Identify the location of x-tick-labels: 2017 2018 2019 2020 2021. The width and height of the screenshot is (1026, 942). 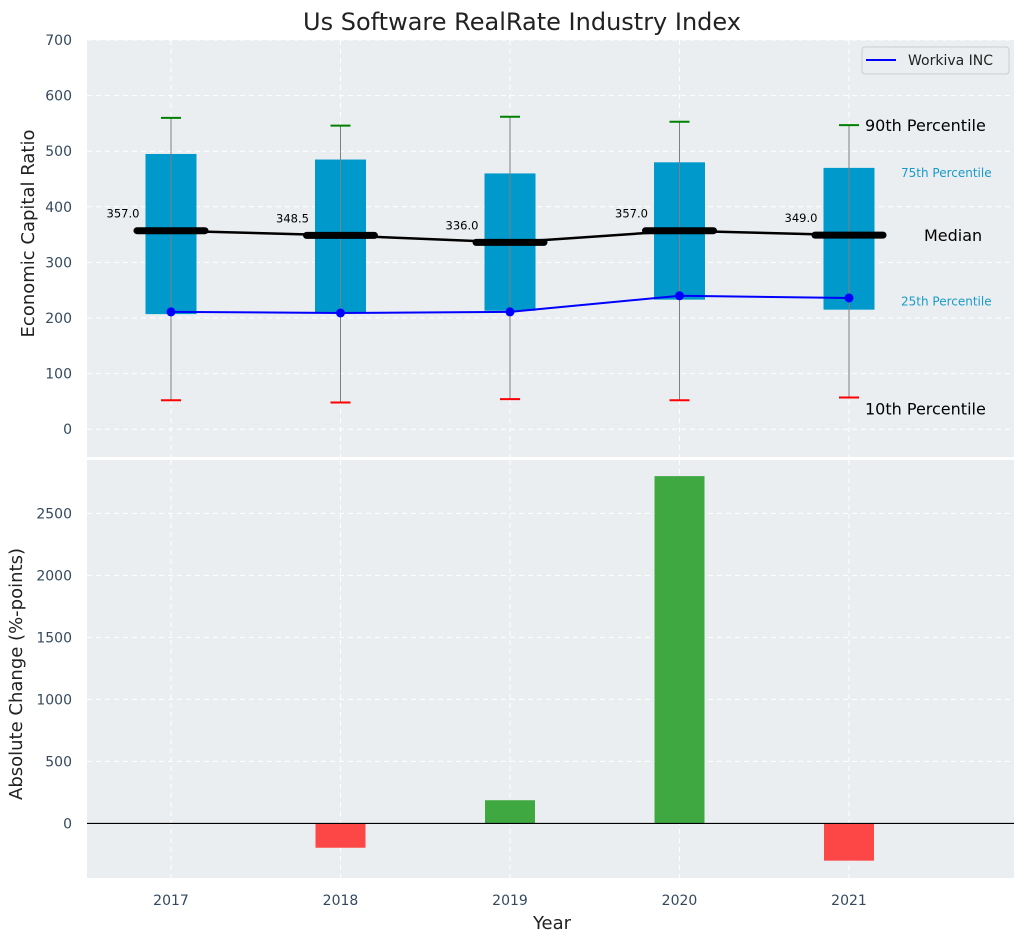
(510, 901).